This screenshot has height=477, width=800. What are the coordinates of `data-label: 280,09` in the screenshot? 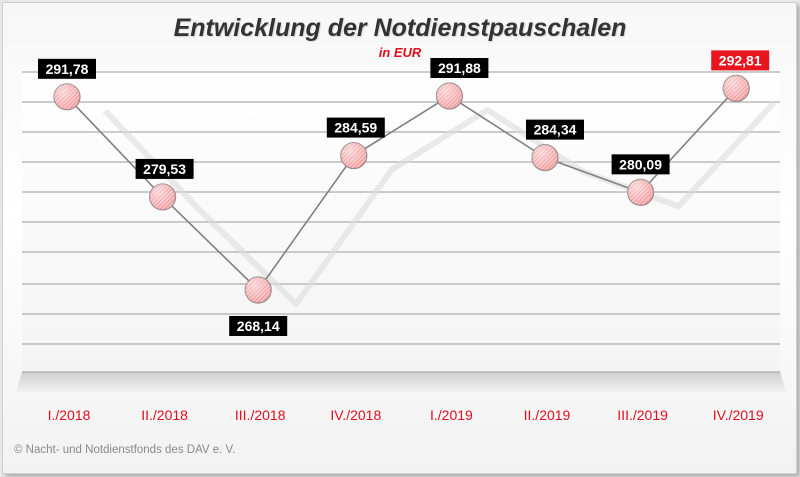 It's located at (640, 164).